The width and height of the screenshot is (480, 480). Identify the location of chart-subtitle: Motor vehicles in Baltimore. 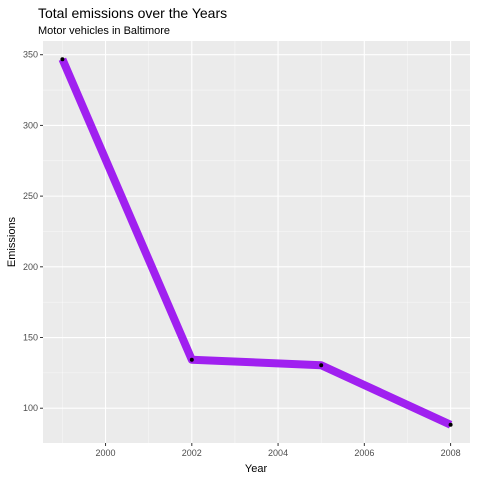
(104, 31).